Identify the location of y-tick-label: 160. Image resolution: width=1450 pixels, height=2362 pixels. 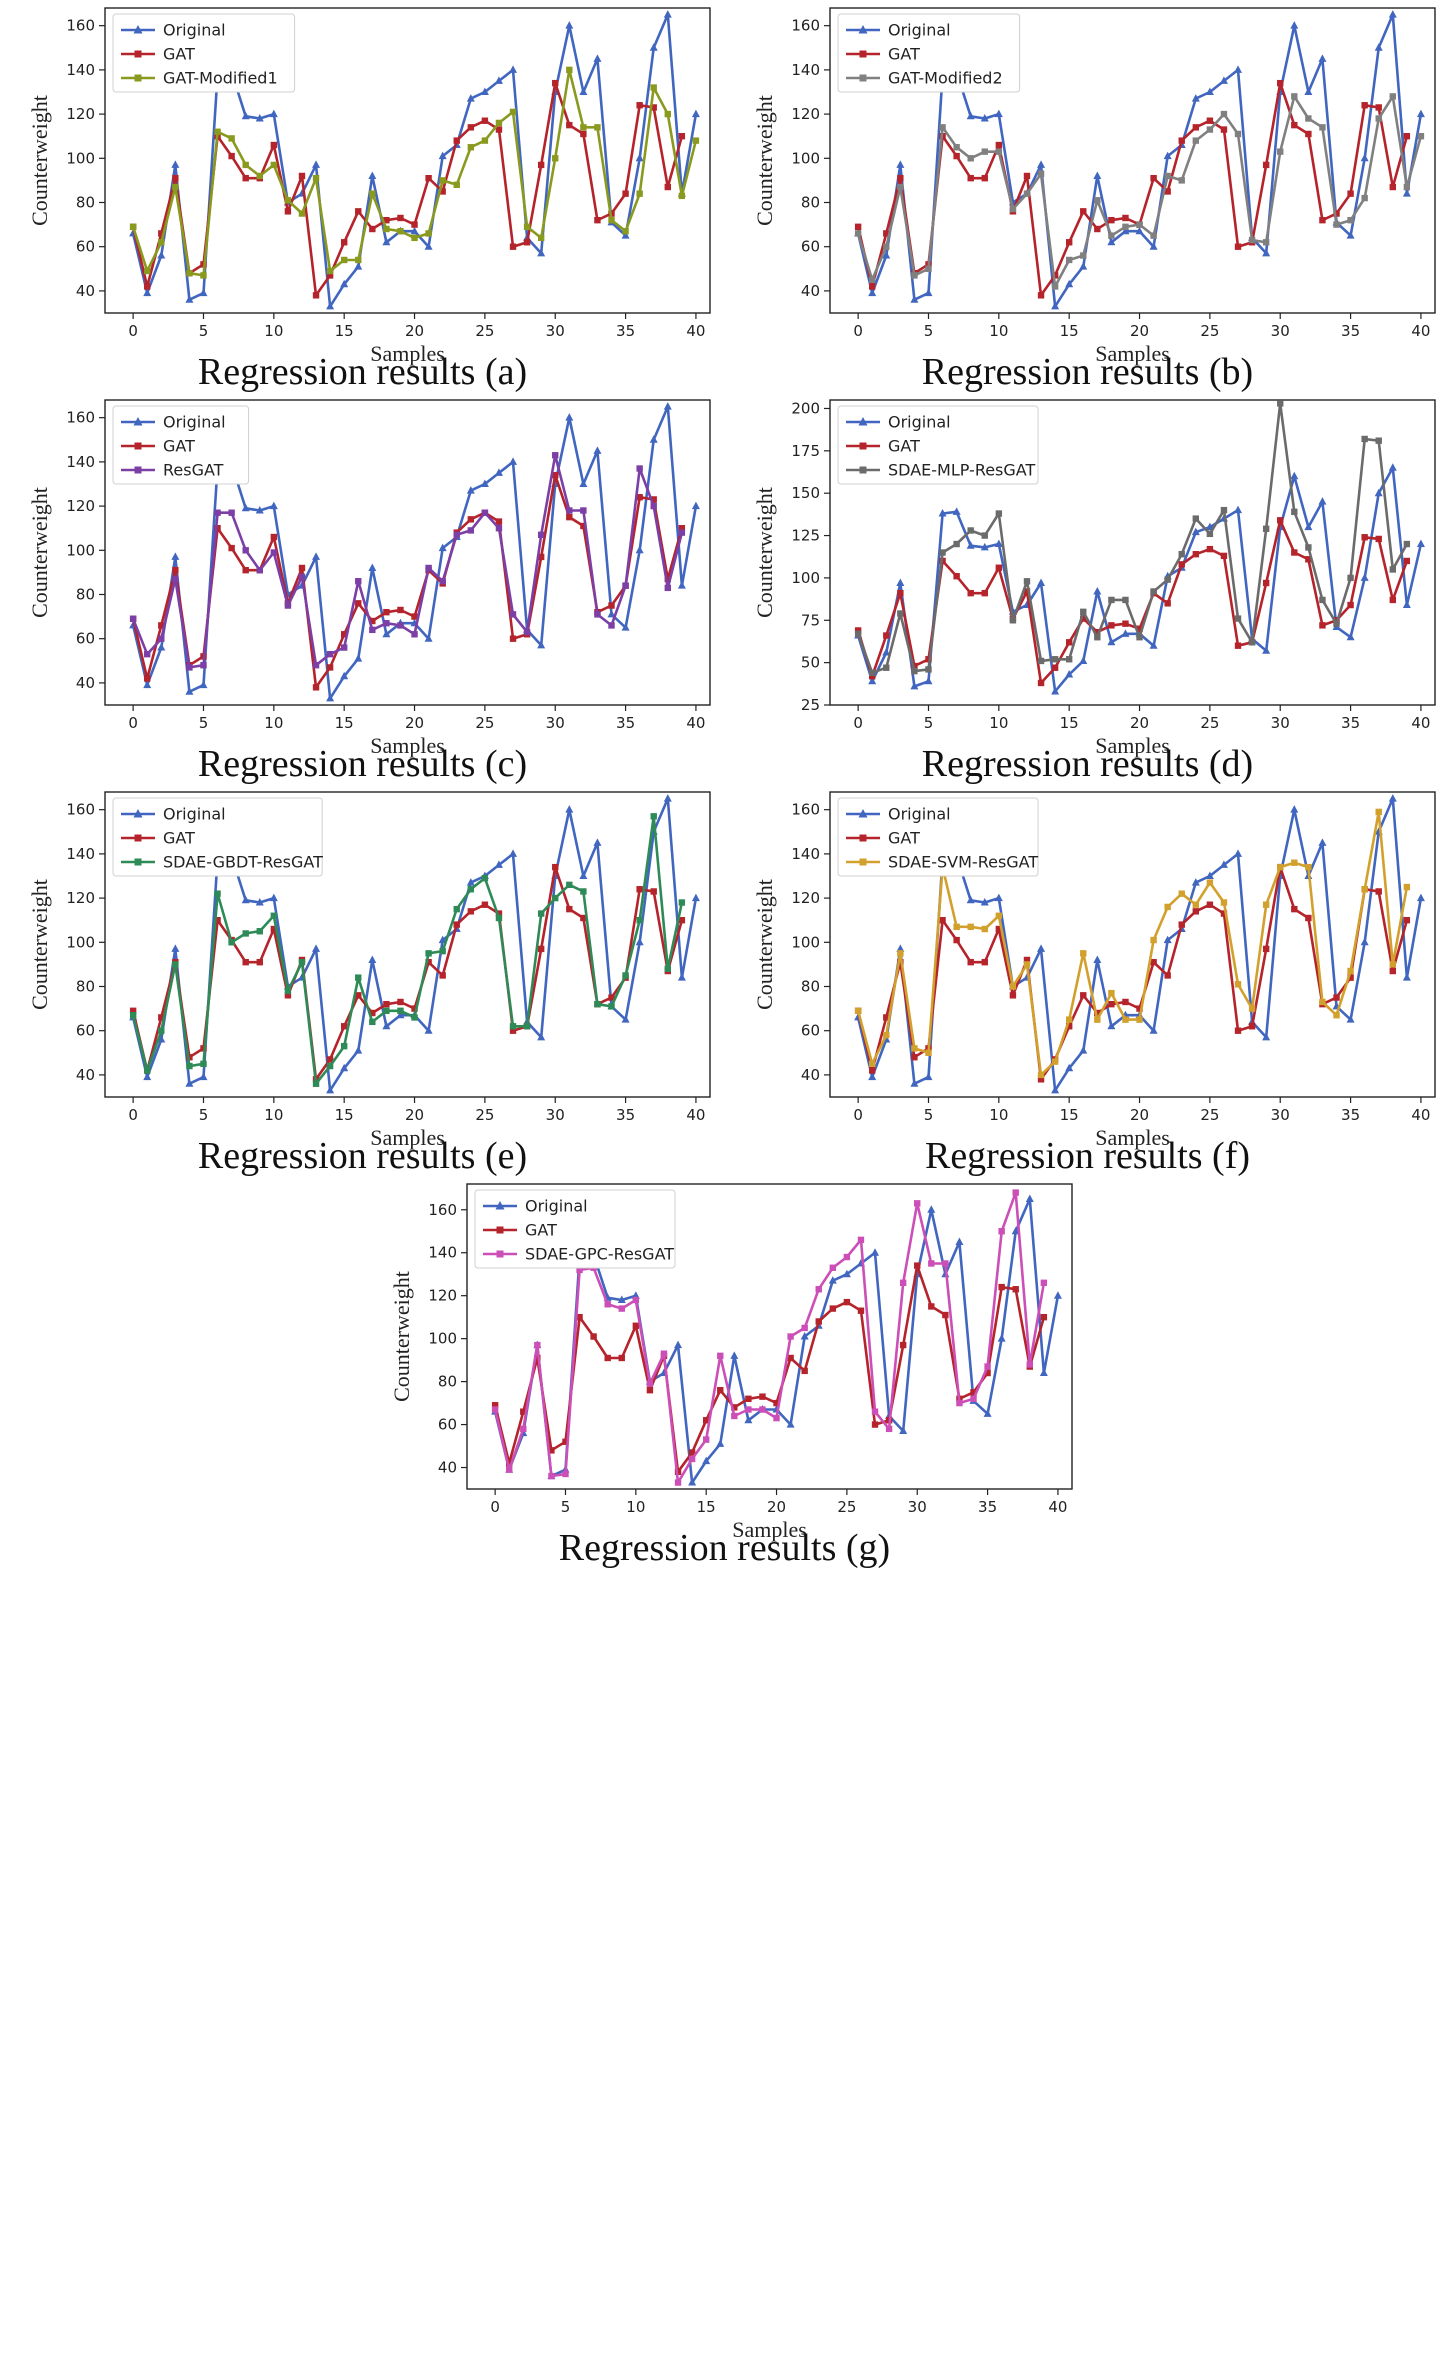
(442, 1210).